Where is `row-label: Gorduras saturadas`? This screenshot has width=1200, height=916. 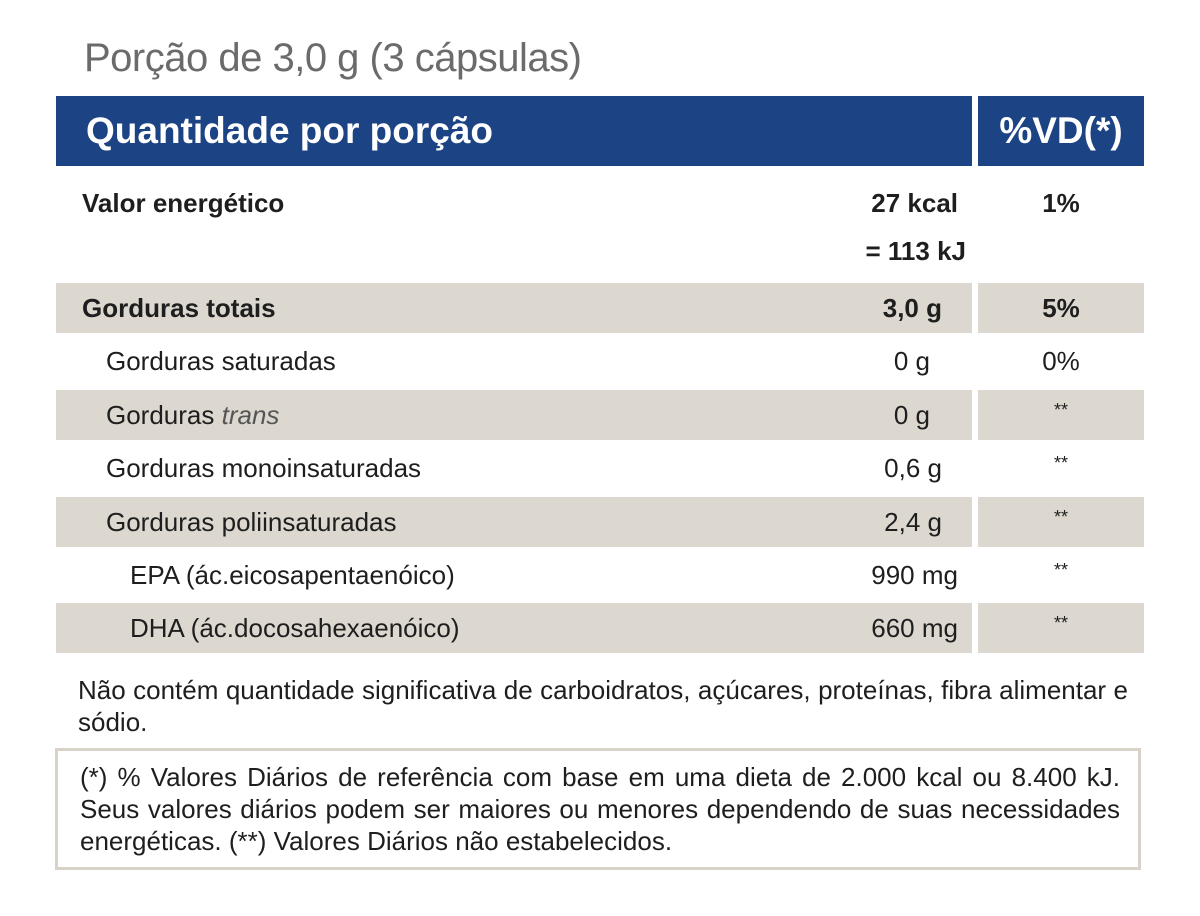 row-label: Gorduras saturadas is located at coordinates (221, 361).